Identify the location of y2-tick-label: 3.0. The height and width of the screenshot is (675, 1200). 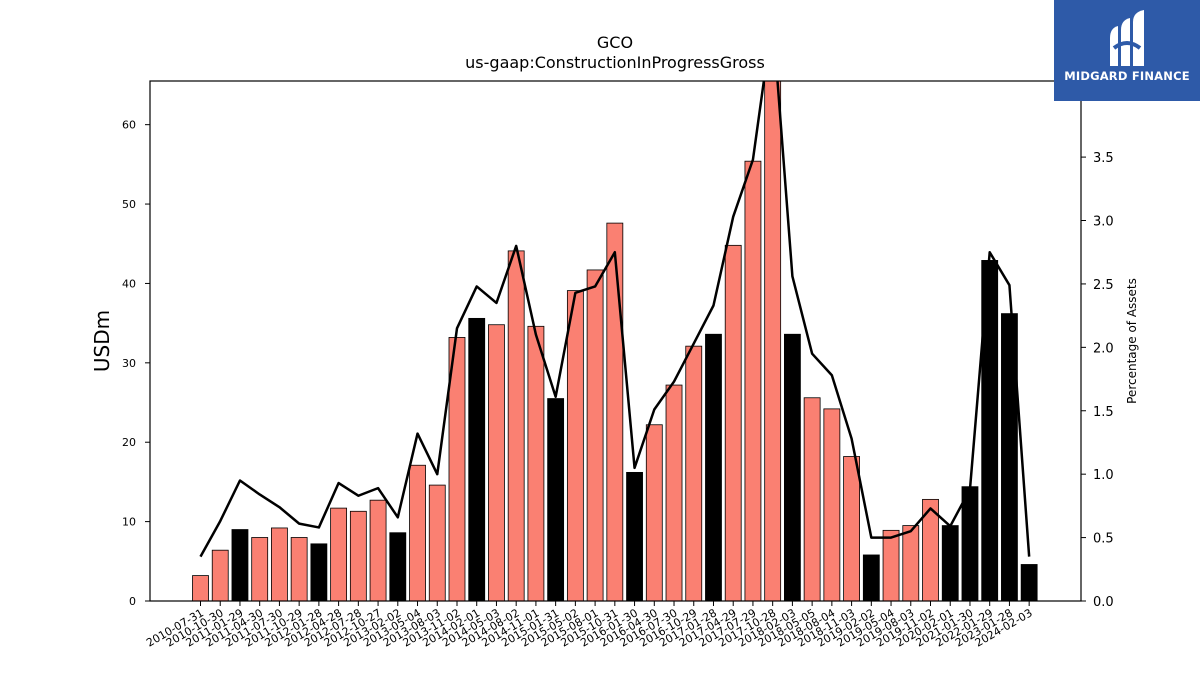
(1103, 222).